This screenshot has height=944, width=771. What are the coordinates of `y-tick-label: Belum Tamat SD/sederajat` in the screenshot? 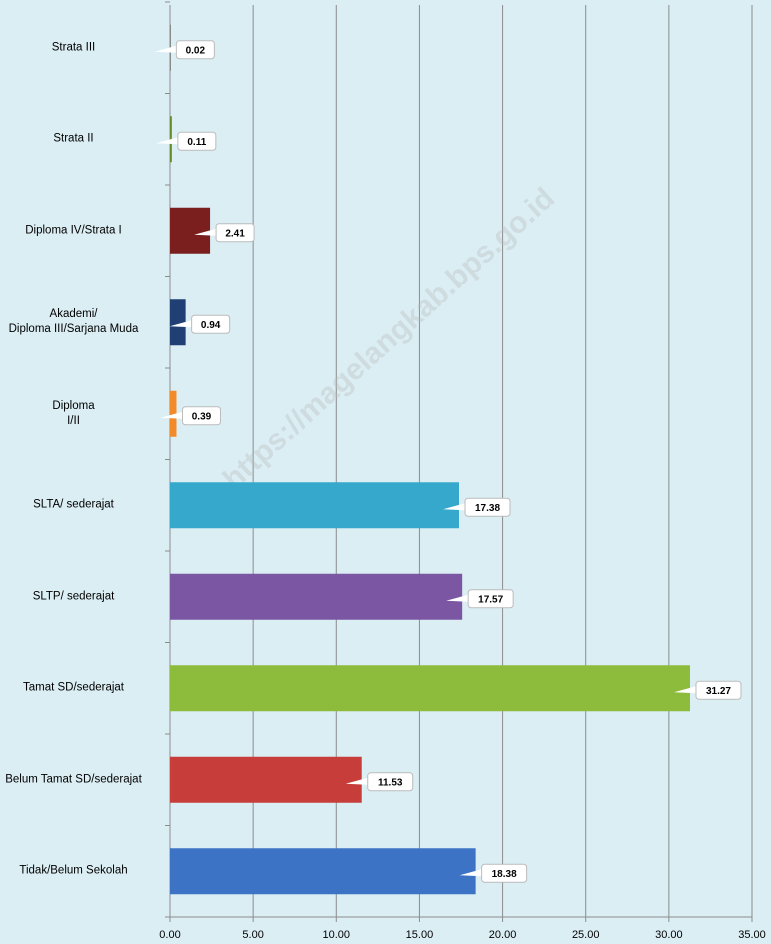 It's located at (73, 779).